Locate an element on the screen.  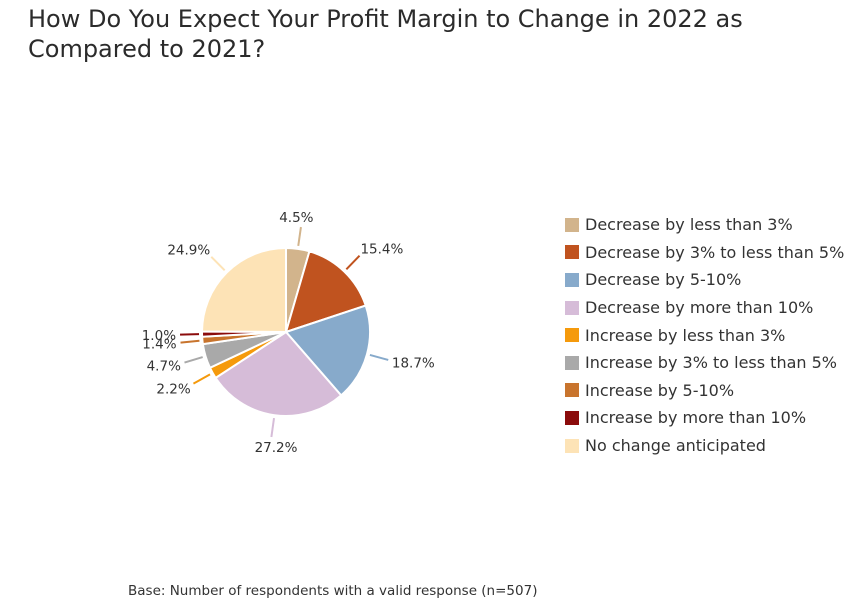
data-label-5: 4.7% is located at coordinates (164, 366).